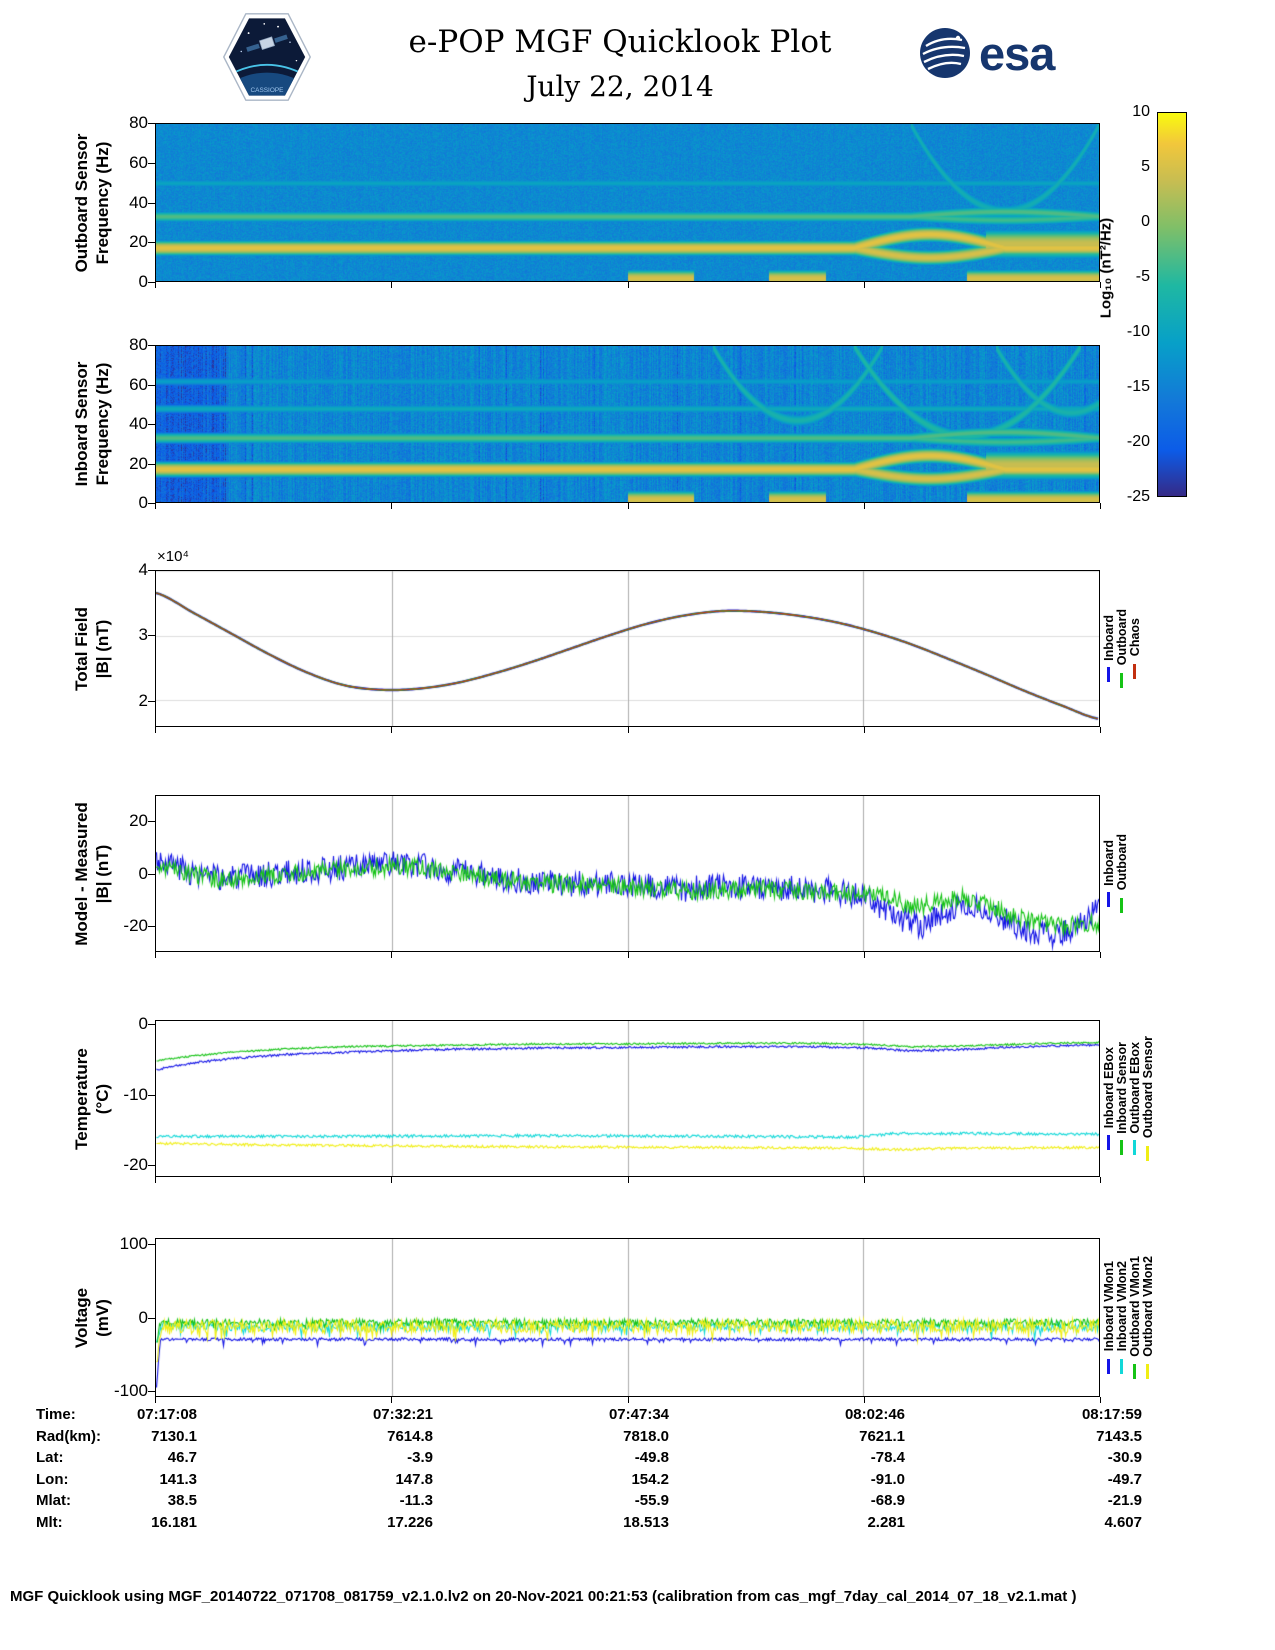 The image size is (1275, 1650). I want to click on legend-total-field: Inboard Outboard Chaos, so click(1122, 648).